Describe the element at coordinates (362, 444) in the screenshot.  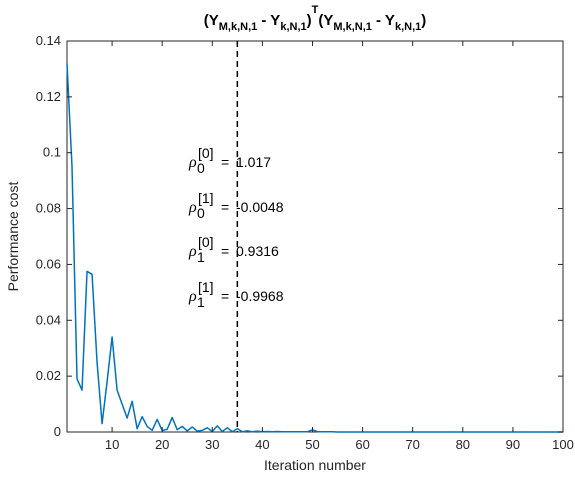
I see `x-tick-label: 60` at that location.